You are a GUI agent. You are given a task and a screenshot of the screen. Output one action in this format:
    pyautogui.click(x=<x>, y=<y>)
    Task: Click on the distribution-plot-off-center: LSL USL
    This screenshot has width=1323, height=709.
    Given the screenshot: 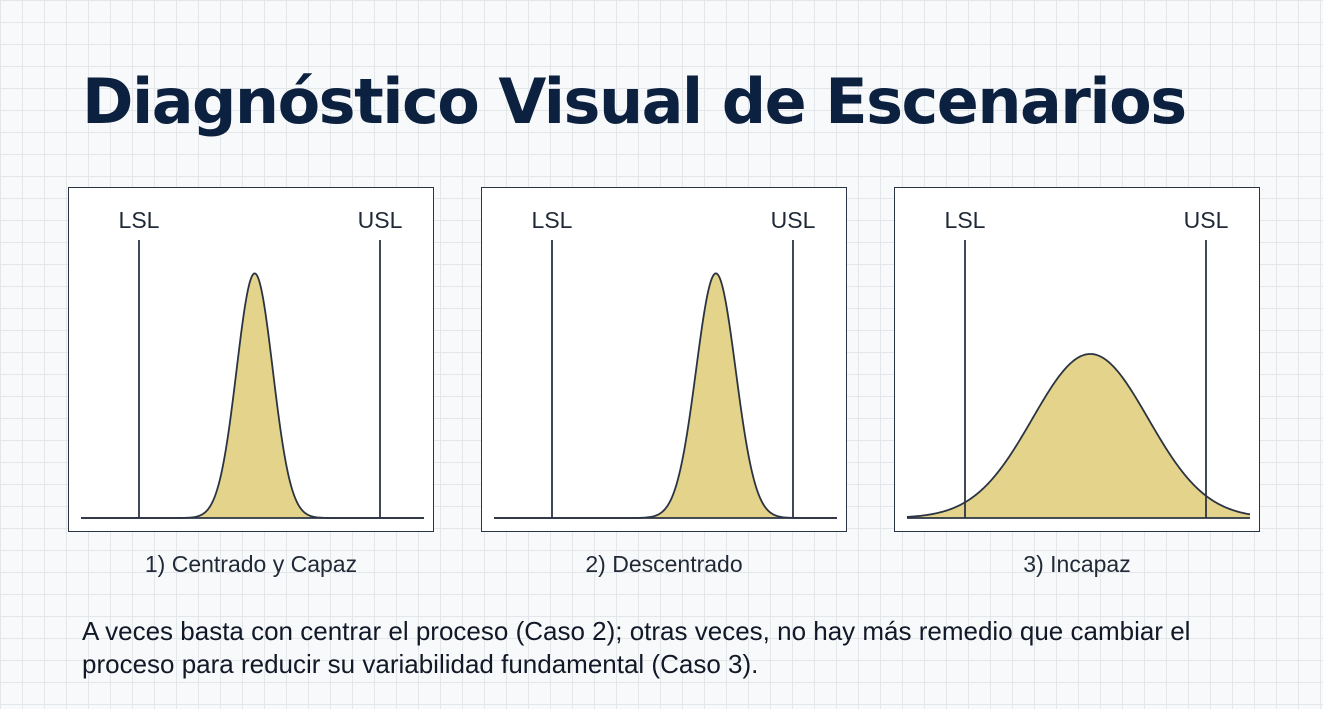 What is the action you would take?
    pyautogui.click(x=665, y=363)
    